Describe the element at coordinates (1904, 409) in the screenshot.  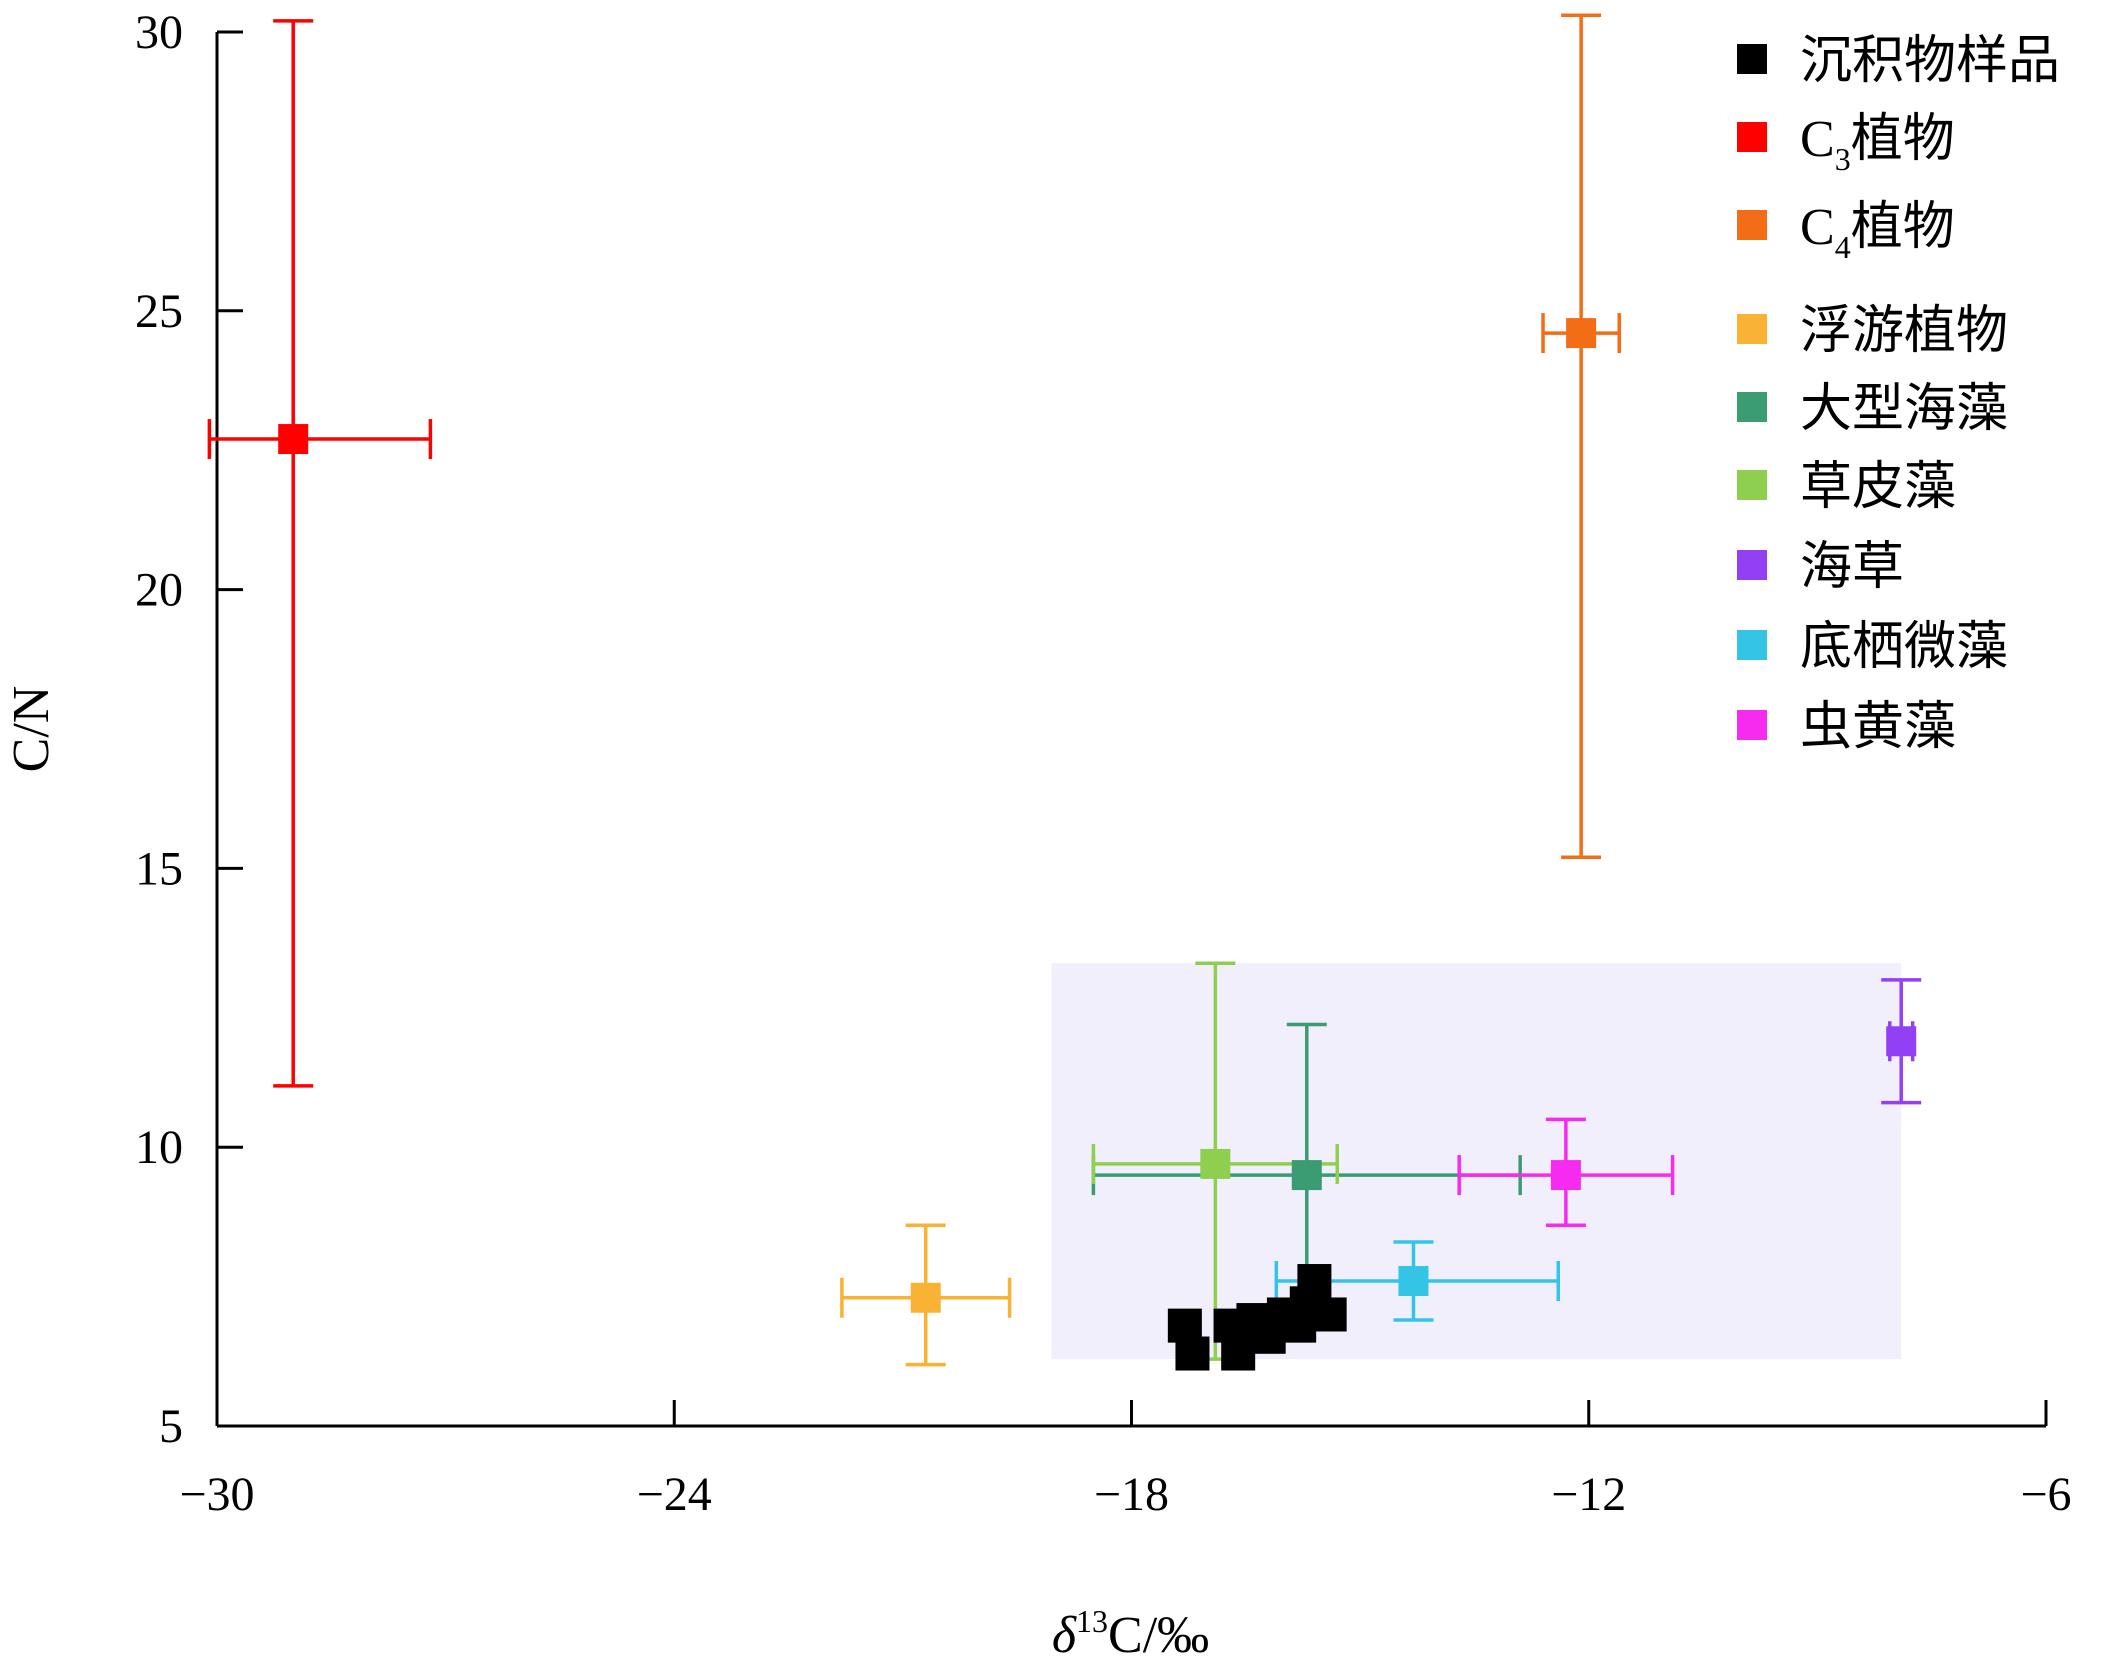
I see `legend-label: 大型海藻` at that location.